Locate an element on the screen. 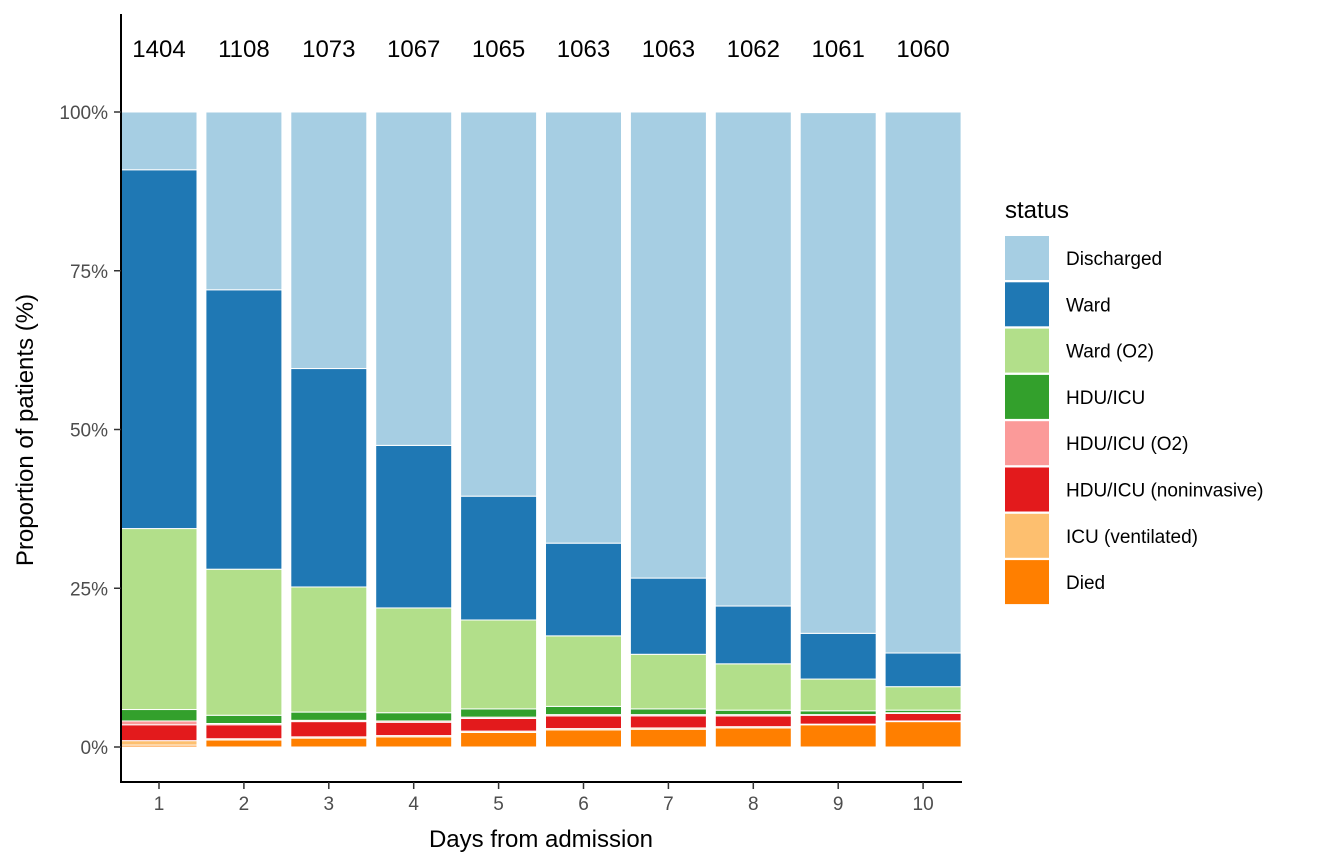 This screenshot has height=853, width=1326. y-tick-label: 100% is located at coordinates (83, 113).